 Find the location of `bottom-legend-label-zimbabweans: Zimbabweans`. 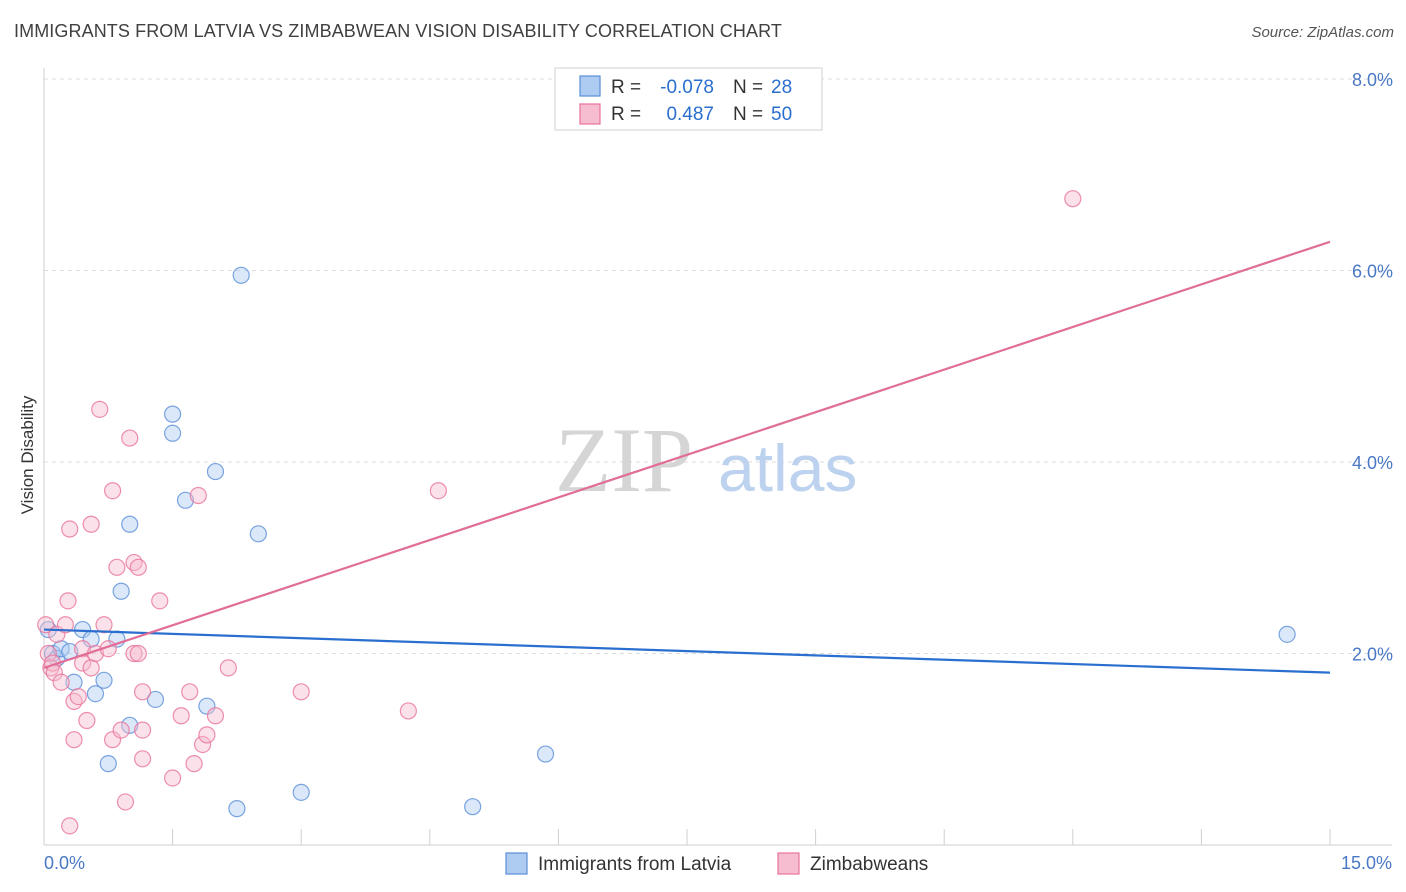

bottom-legend-label-zimbabweans: Zimbabweans is located at coordinates (869, 864).